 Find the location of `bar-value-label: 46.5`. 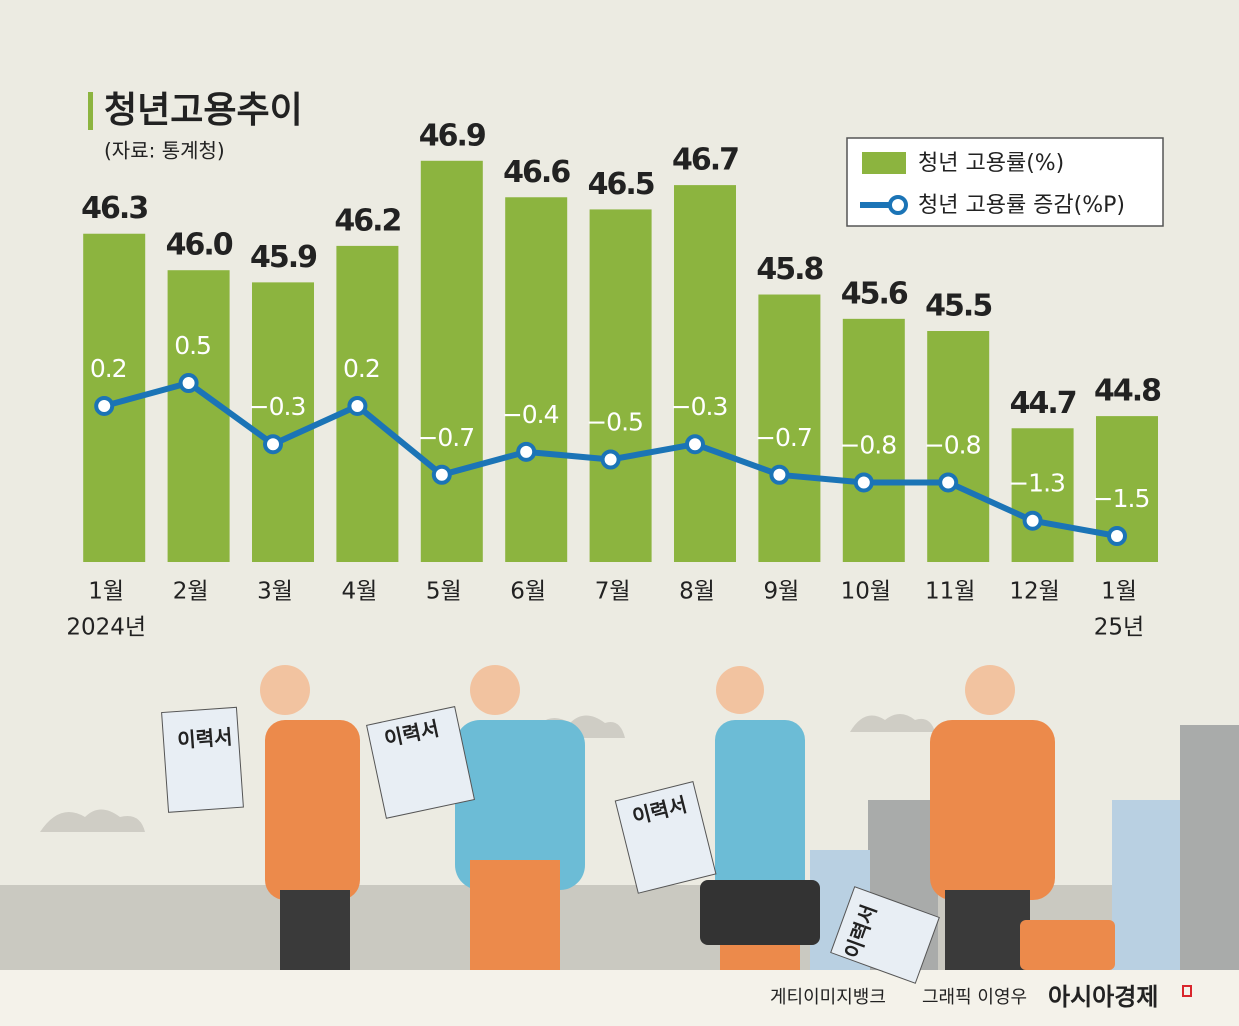

bar-value-label: 46.5 is located at coordinates (621, 184).